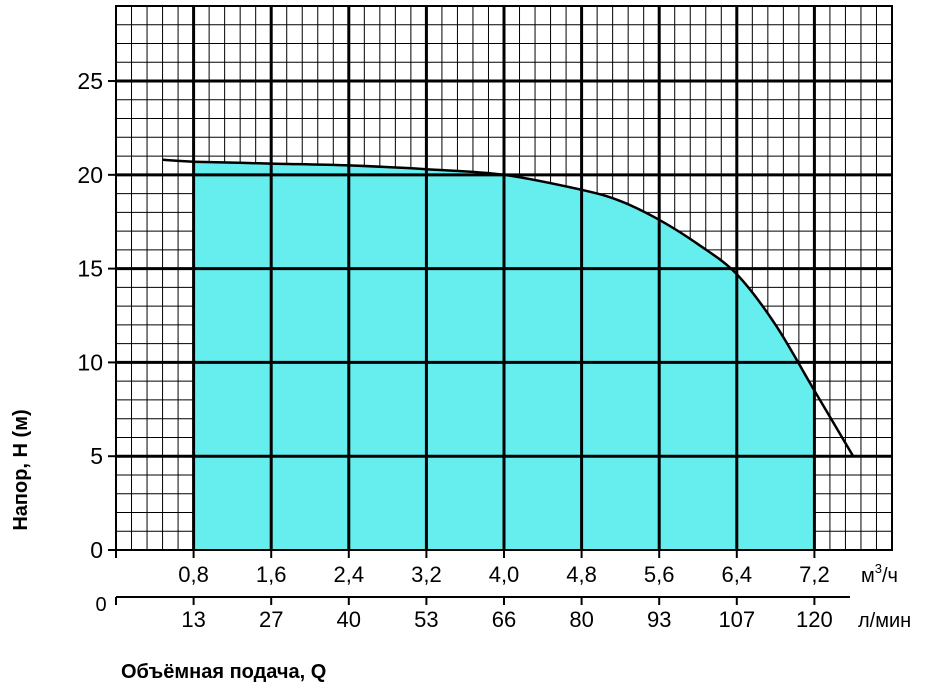 The image size is (927, 687). What do you see at coordinates (737, 574) in the screenshot?
I see `x-tick-label: 6,4` at bounding box center [737, 574].